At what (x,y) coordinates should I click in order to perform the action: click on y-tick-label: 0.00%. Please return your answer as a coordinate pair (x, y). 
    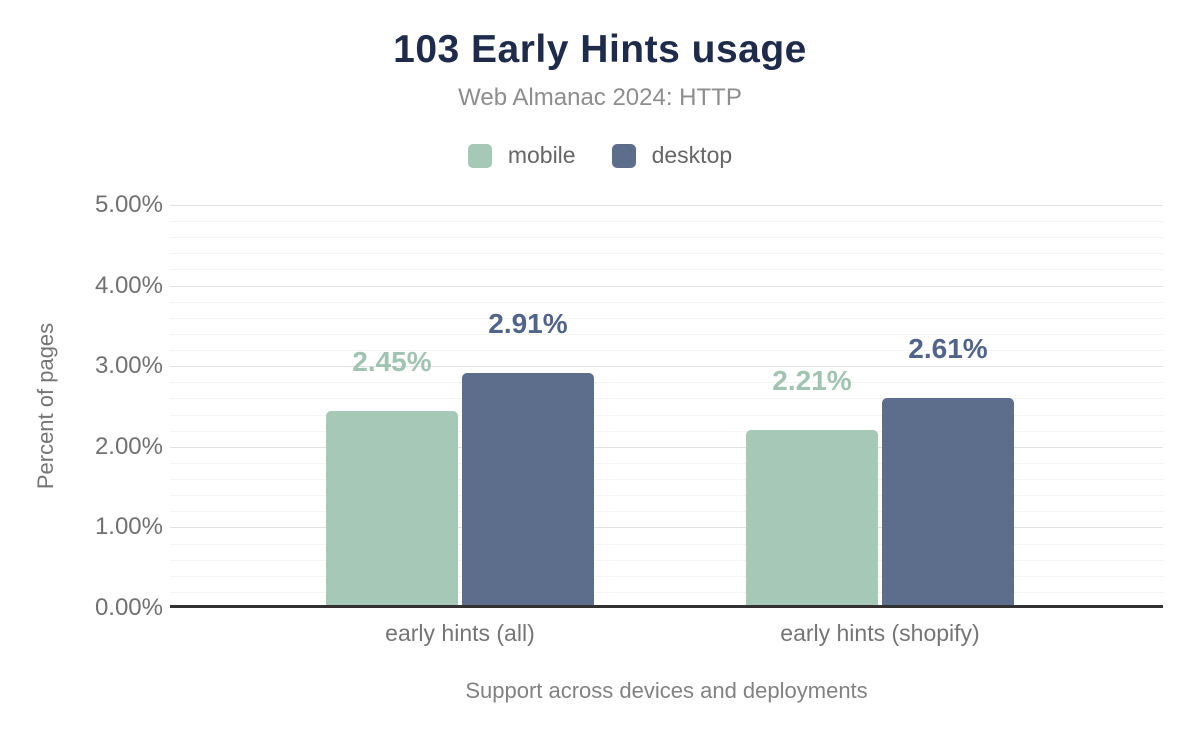
    Looking at the image, I should click on (128, 607).